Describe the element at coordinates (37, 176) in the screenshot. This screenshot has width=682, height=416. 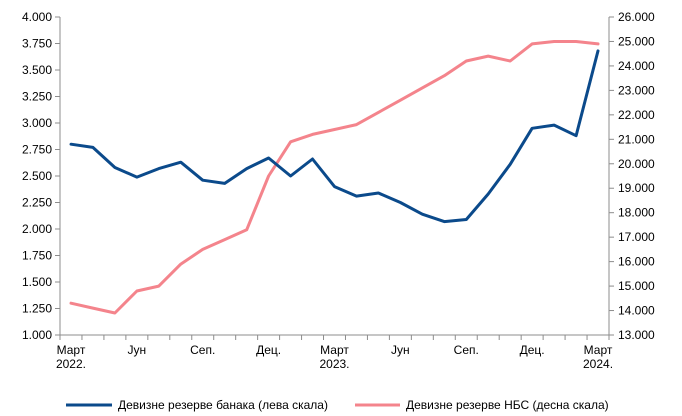
I see `left-tick-label: 2.500` at that location.